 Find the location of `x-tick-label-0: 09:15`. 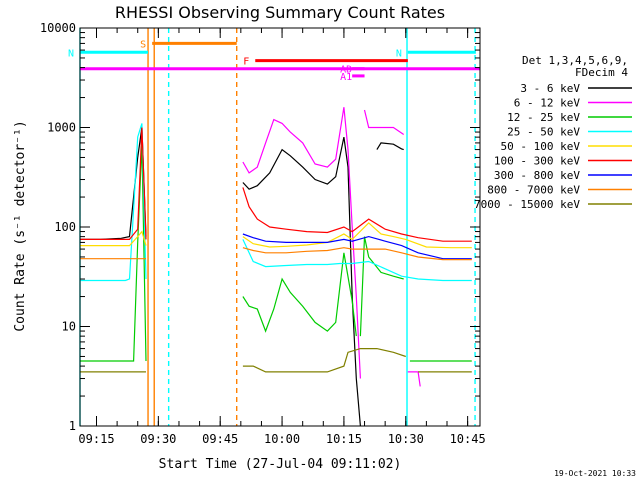

x-tick-label-0: 09:15 is located at coordinates (96, 439).